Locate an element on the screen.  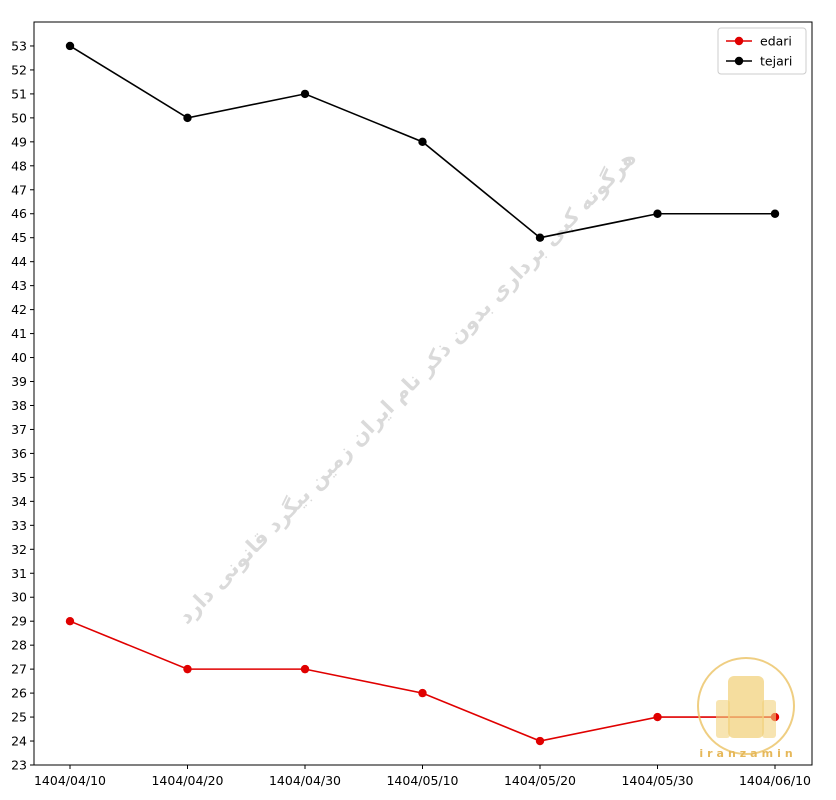
y-tick-label: 25 is located at coordinates (19, 717).